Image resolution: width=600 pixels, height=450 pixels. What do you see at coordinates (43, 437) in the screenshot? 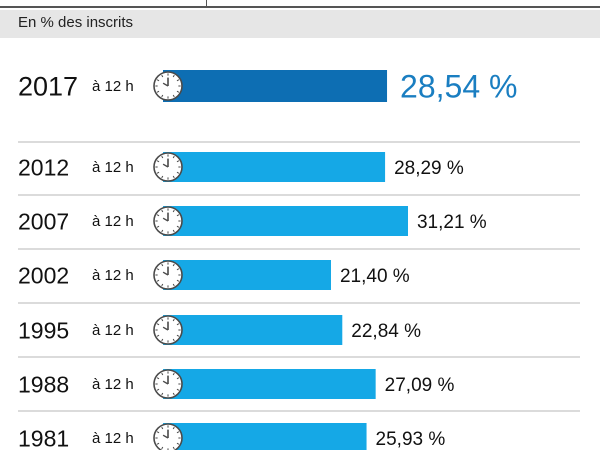
I see `category-label-1981: 1981` at bounding box center [43, 437].